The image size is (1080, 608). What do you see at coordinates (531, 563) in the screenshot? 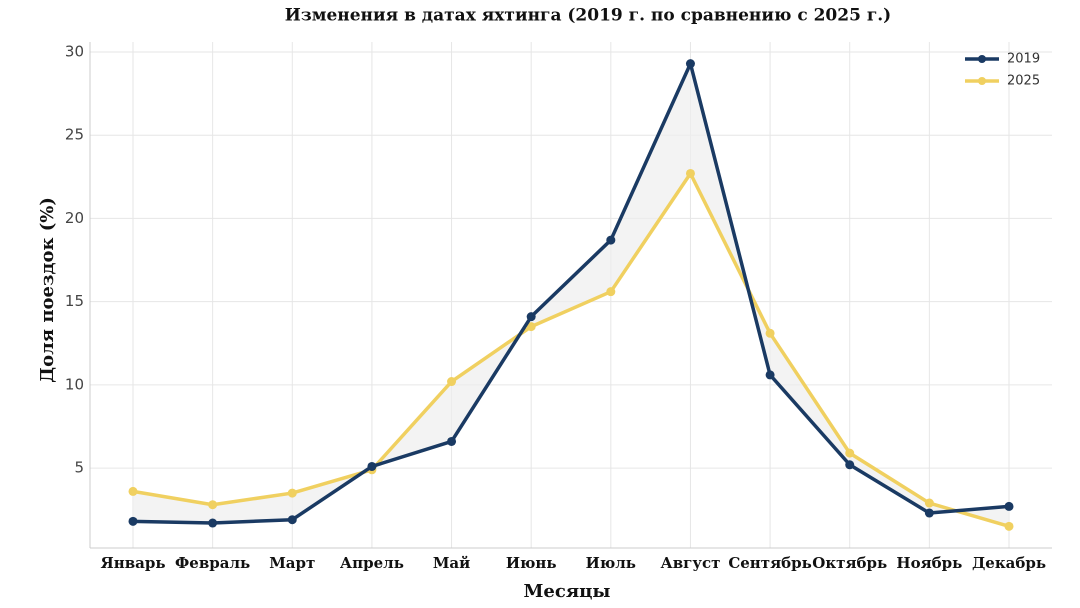
I see `x-tick-label: Июнь` at bounding box center [531, 563].